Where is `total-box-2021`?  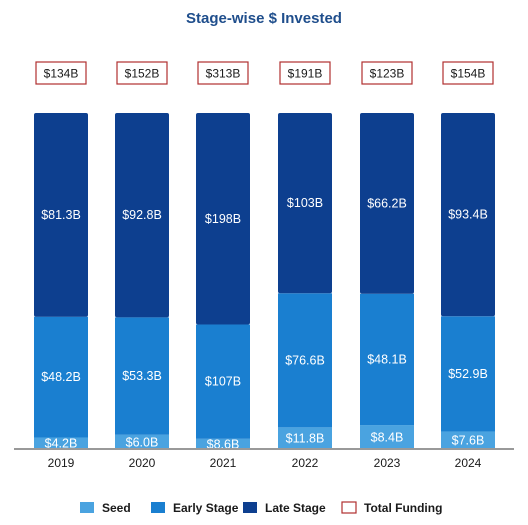 total-box-2021 is located at coordinates (223, 73).